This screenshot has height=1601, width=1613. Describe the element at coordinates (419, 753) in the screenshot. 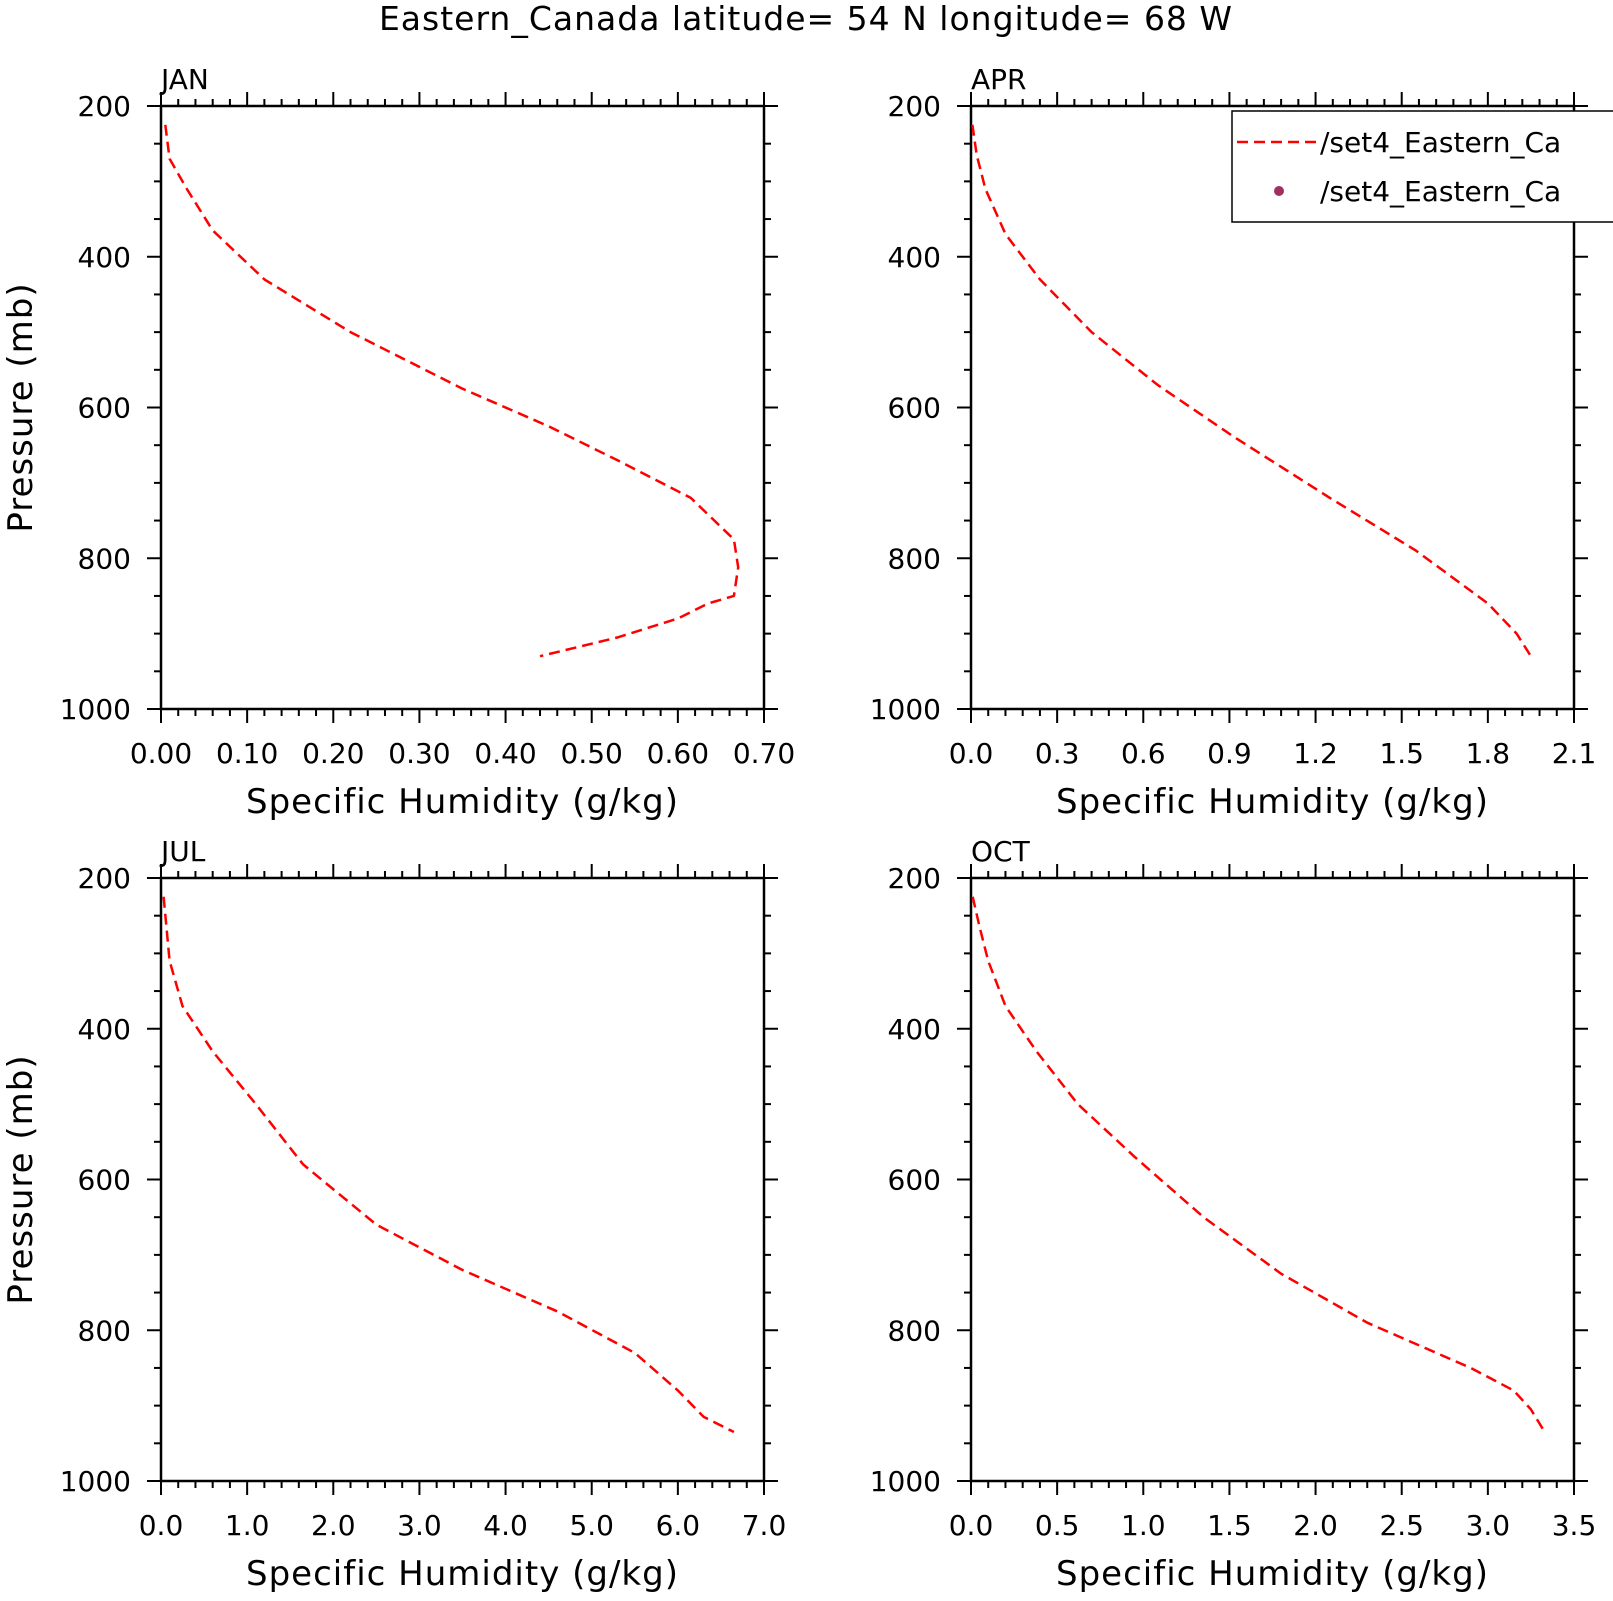

I see `x-tick-label: 0.30` at that location.